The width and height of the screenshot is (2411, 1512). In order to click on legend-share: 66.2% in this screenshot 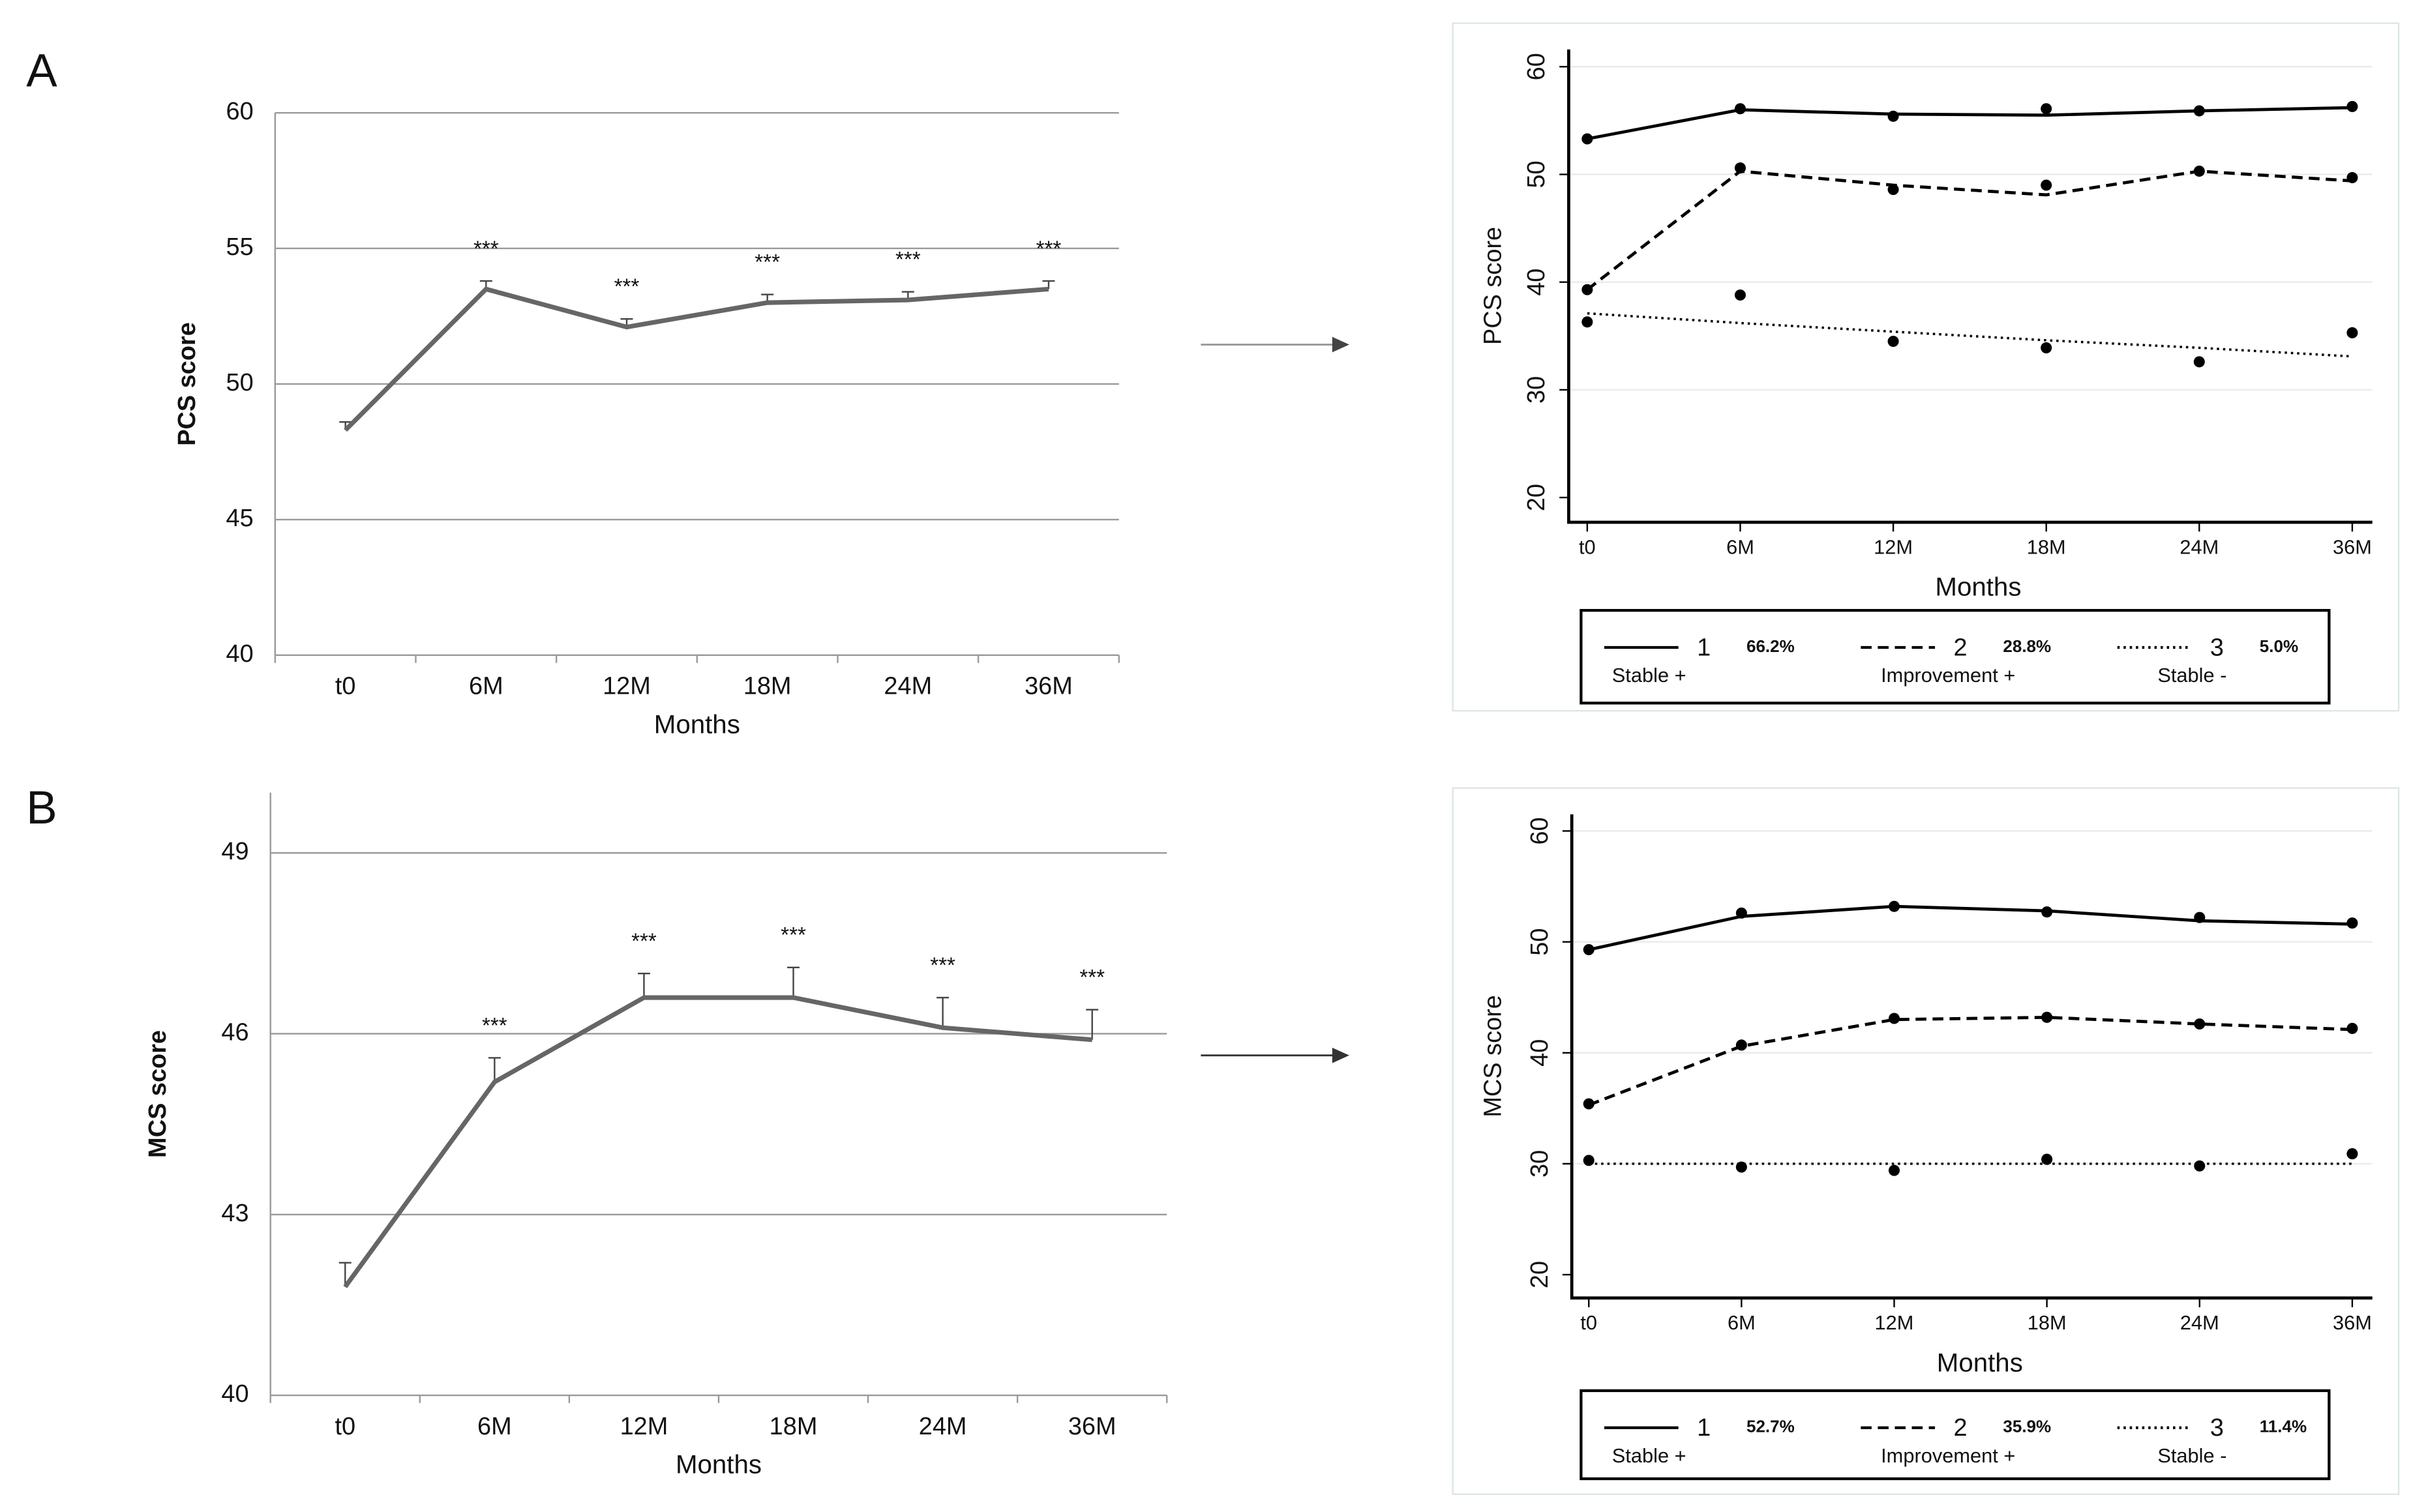, I will do `click(1770, 646)`.